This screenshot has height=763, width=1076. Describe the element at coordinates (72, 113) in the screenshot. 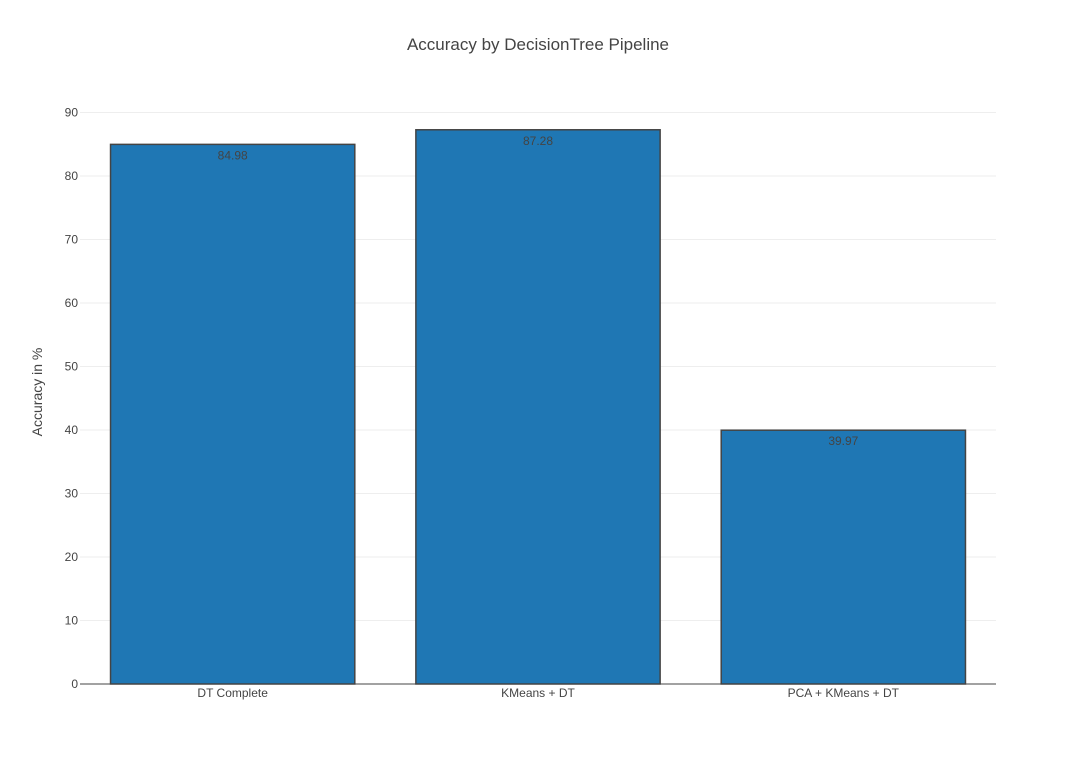

I see `y-tick-label: 90` at that location.